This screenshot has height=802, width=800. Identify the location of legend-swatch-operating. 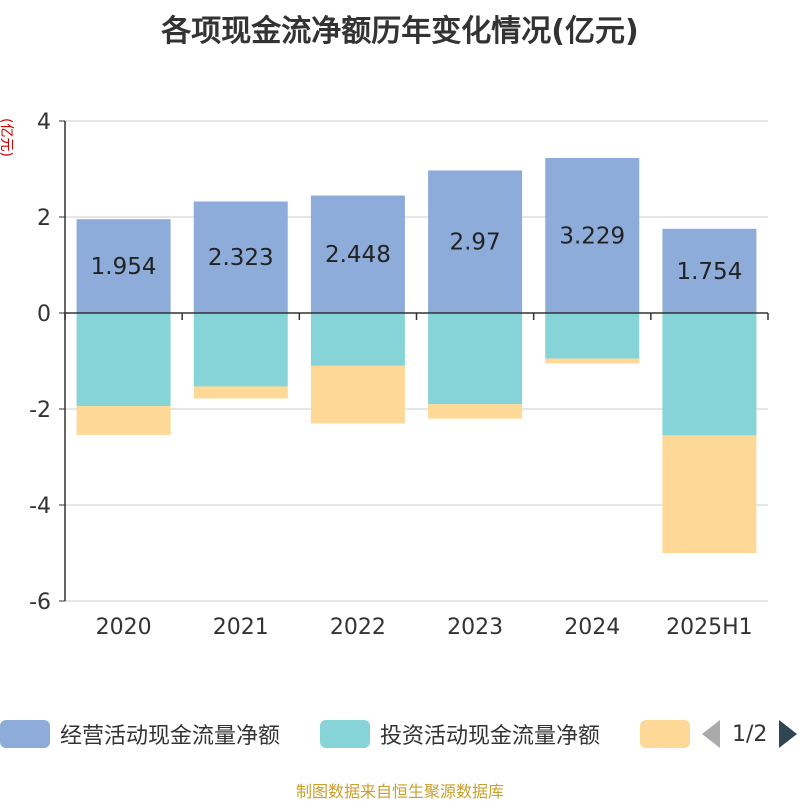
(25, 734).